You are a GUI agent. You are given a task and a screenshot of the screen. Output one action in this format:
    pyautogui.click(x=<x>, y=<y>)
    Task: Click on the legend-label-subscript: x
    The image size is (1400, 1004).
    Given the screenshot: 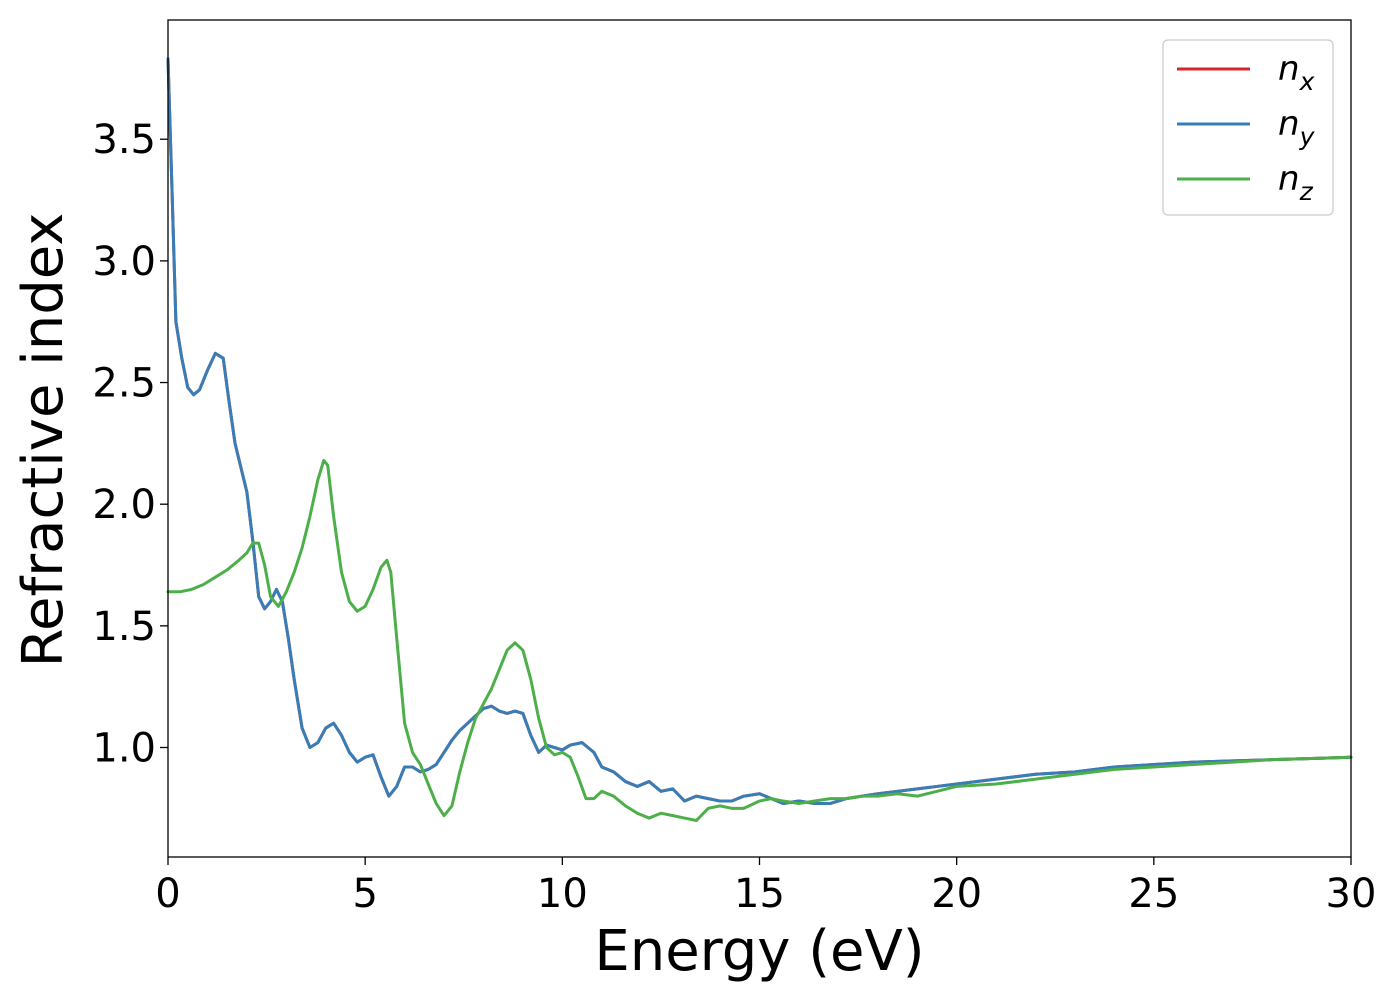 What is the action you would take?
    pyautogui.click(x=1307, y=81)
    